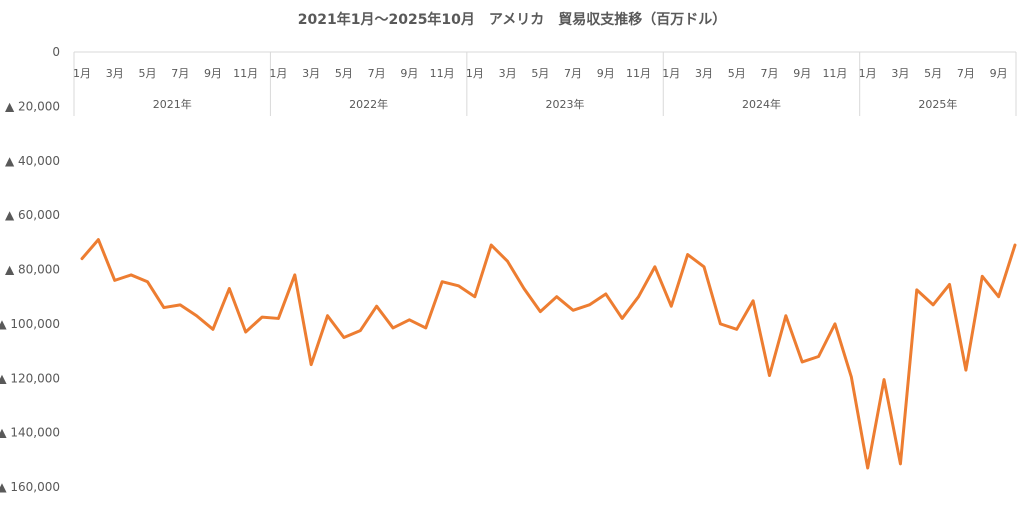 The image size is (1024, 507). I want to click on y-tick-label: ▲ 160,000, so click(30, 487).